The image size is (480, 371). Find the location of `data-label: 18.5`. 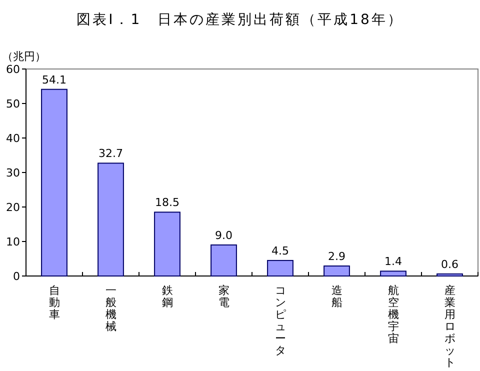

data-label: 18.5 is located at coordinates (167, 203).